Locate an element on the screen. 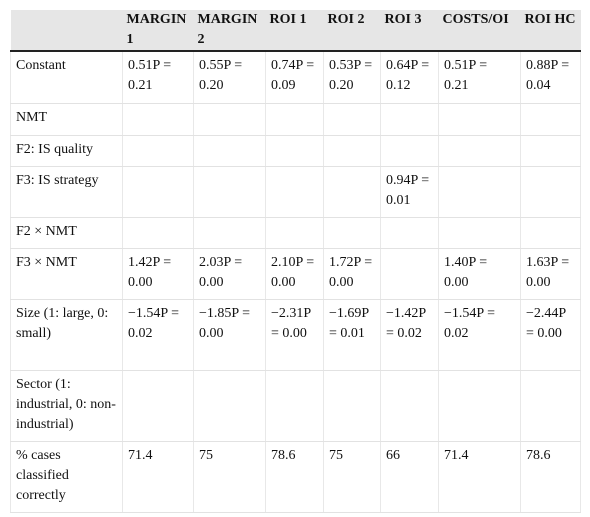 This screenshot has height=517, width=590. row-label: F2 × NMT is located at coordinates (66, 232).